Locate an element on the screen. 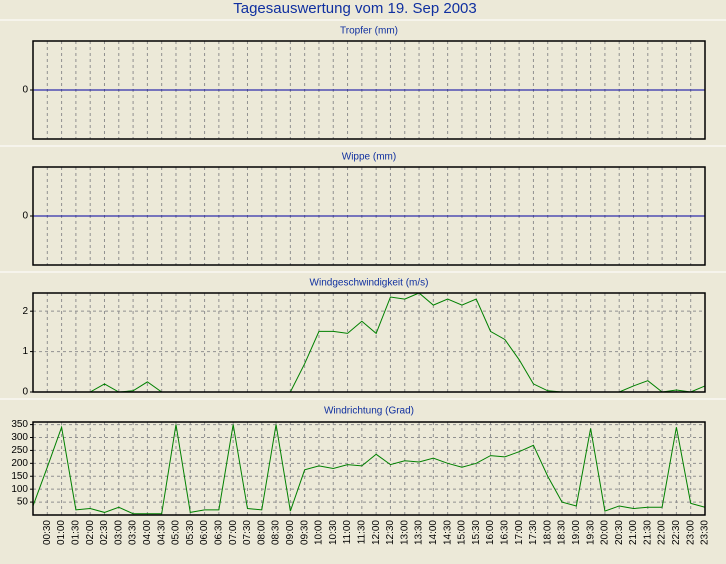 This screenshot has height=564, width=726. x-tick-label: 17:30 is located at coordinates (533, 532).